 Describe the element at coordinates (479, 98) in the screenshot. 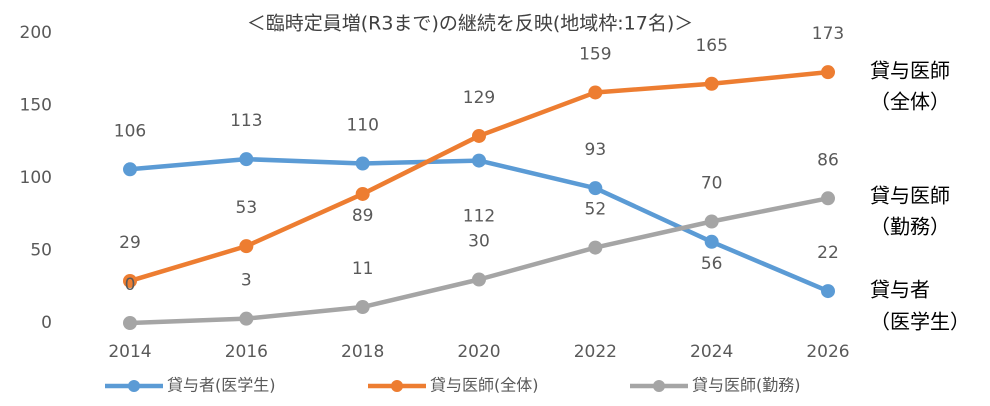

I see `data-label: 129` at that location.